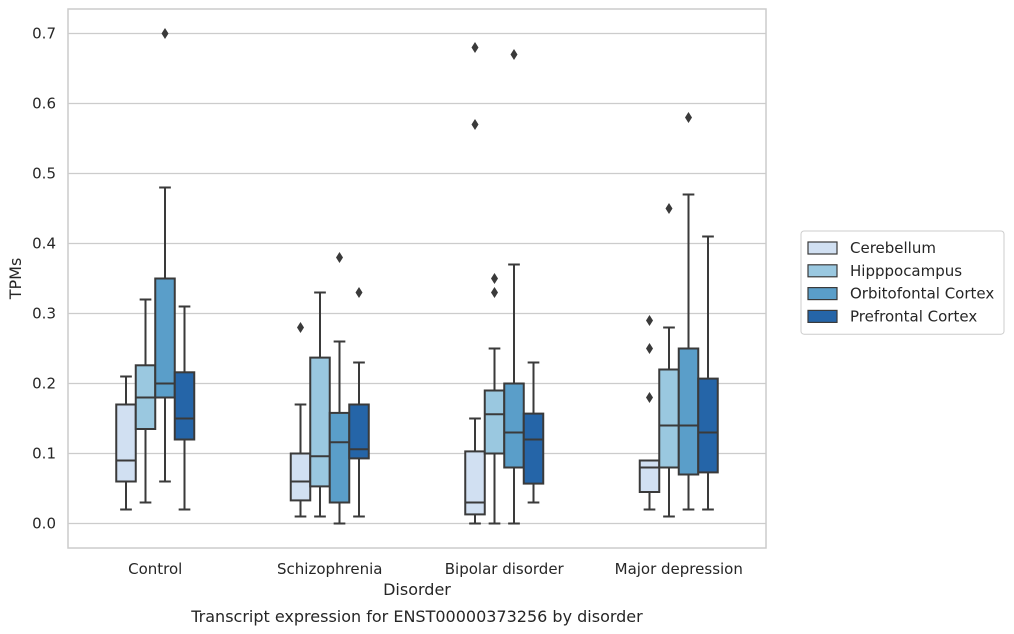 The width and height of the screenshot is (1014, 634). What do you see at coordinates (44, 34) in the screenshot?
I see `y-tick-label: 0.7` at bounding box center [44, 34].